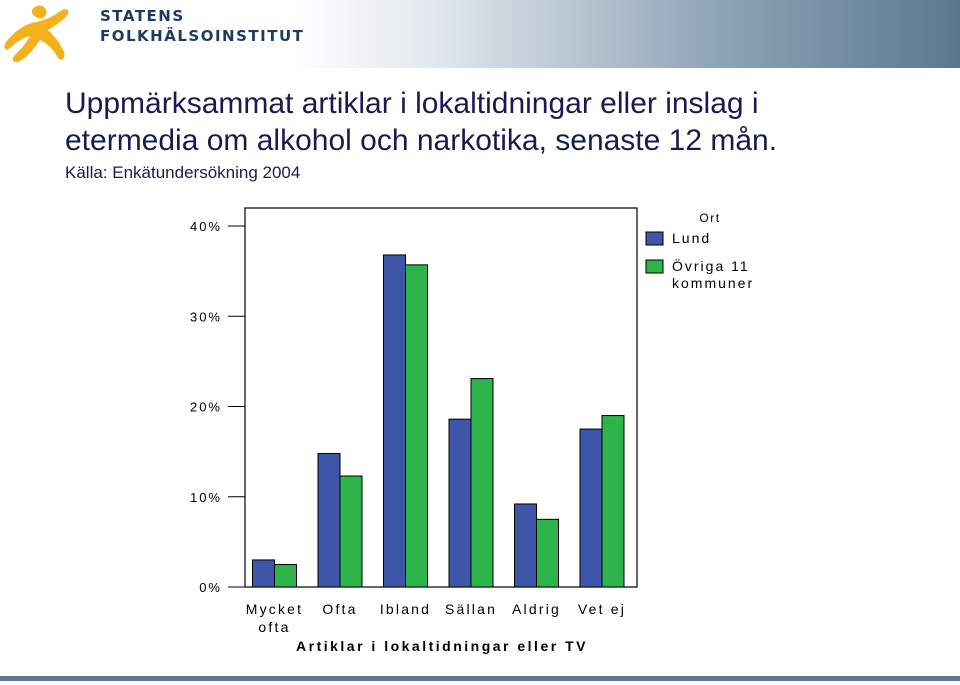 The image size is (960, 685). Describe the element at coordinates (183, 172) in the screenshot. I see `source-note: Källa: Enkätundersökning 2004` at that location.